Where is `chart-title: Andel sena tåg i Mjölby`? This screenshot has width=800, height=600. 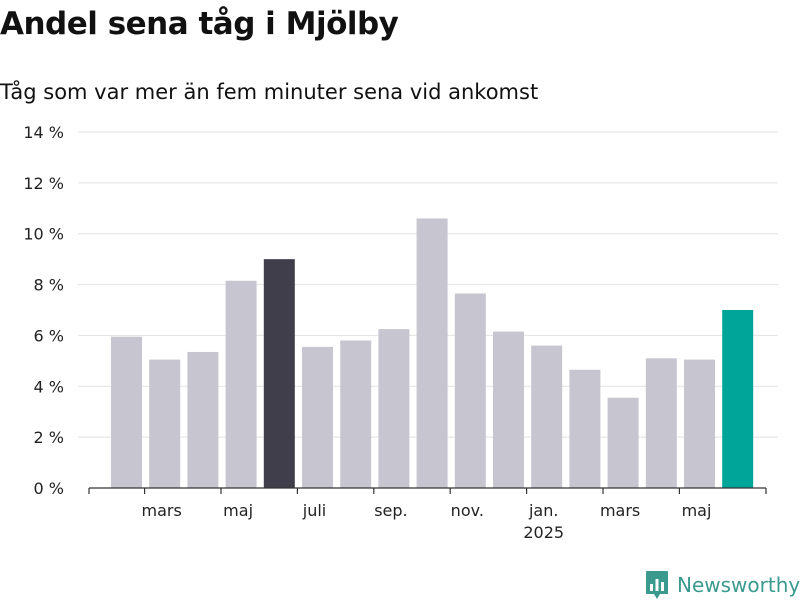 chart-title: Andel sena tåg i Mjölby is located at coordinates (199, 24).